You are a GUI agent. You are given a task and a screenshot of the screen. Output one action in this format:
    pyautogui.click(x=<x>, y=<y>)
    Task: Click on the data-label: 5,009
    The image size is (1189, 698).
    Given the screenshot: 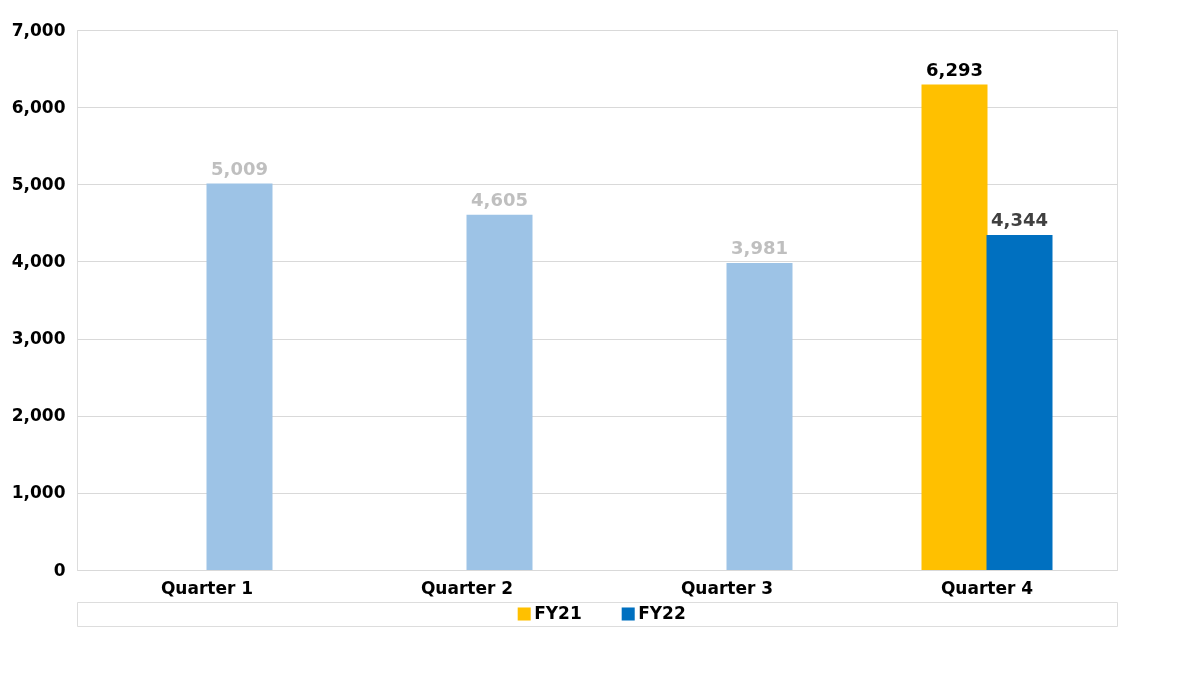 What is the action you would take?
    pyautogui.click(x=239, y=168)
    